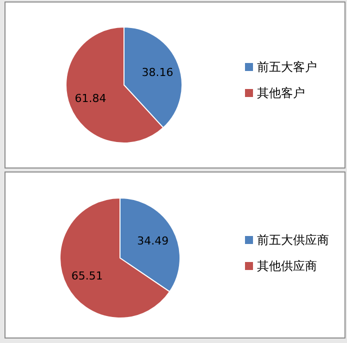  What do you see at coordinates (287, 266) in the screenshot?
I see `legend-label: 其他供应商` at bounding box center [287, 266].